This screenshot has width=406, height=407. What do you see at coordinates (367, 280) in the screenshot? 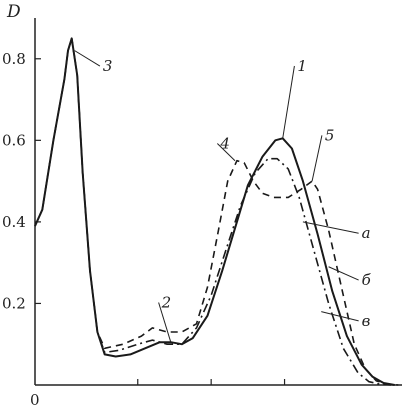
I see `annotation-label: б` at bounding box center [367, 280].